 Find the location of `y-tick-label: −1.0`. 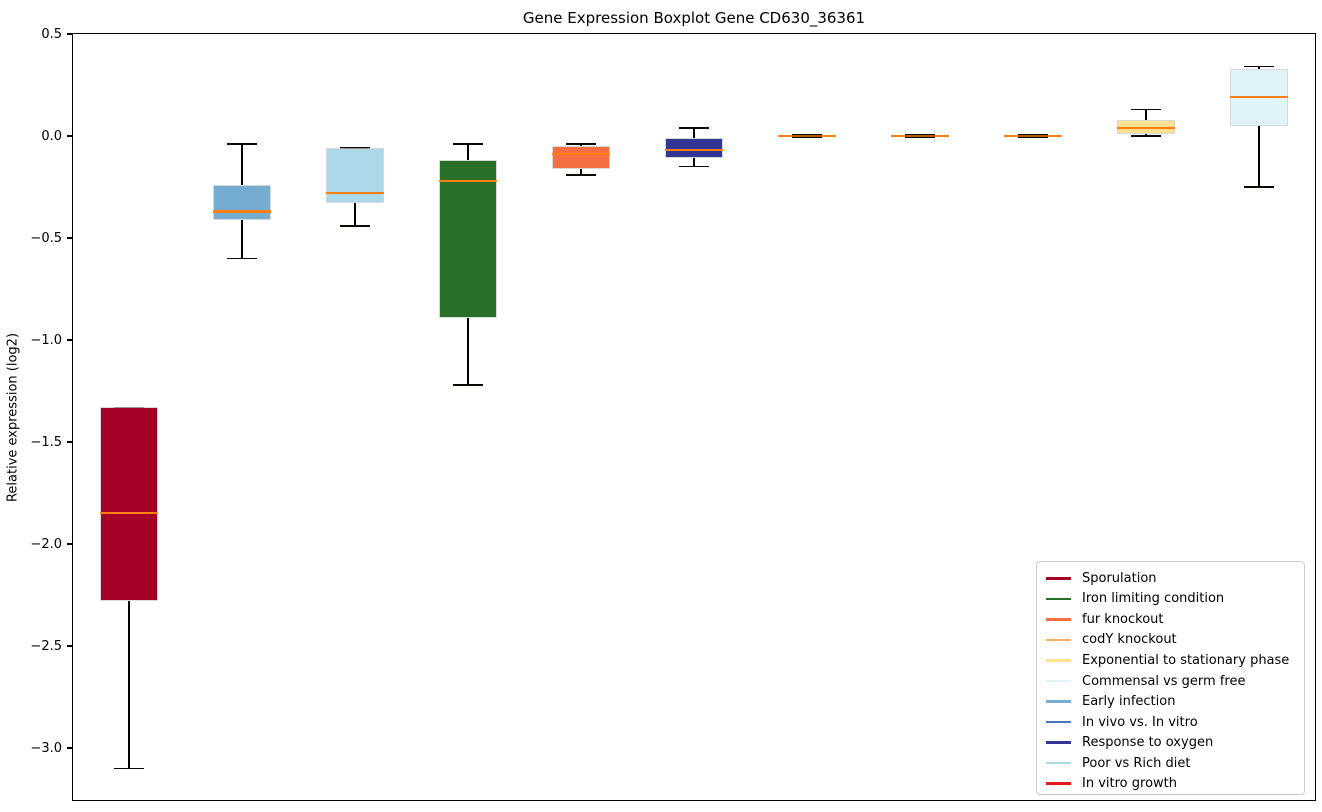

y-tick-label: −1.0 is located at coordinates (46, 340).